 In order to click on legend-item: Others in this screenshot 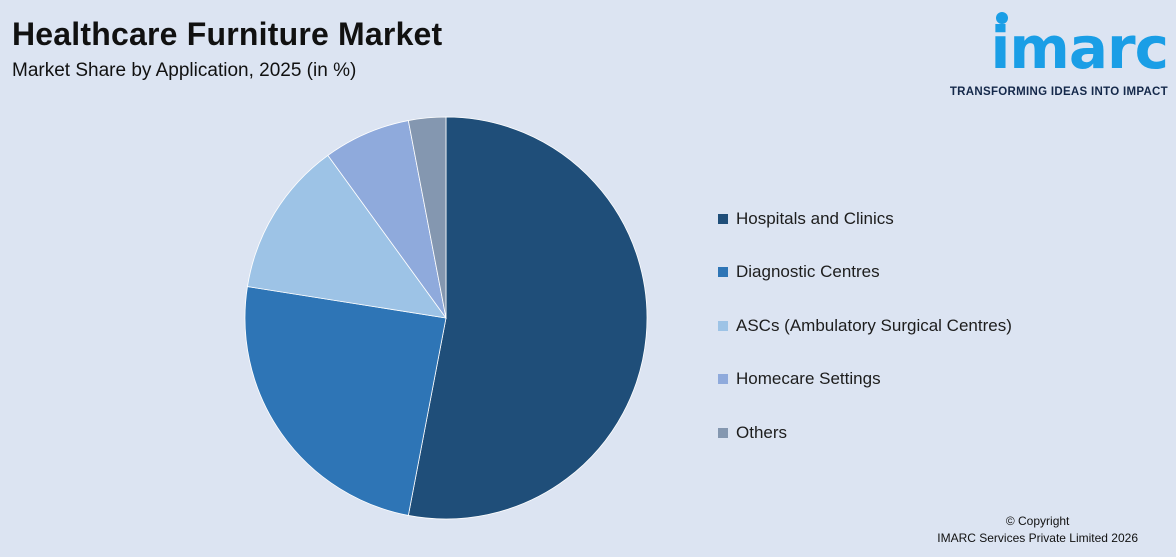, I will do `click(865, 433)`.